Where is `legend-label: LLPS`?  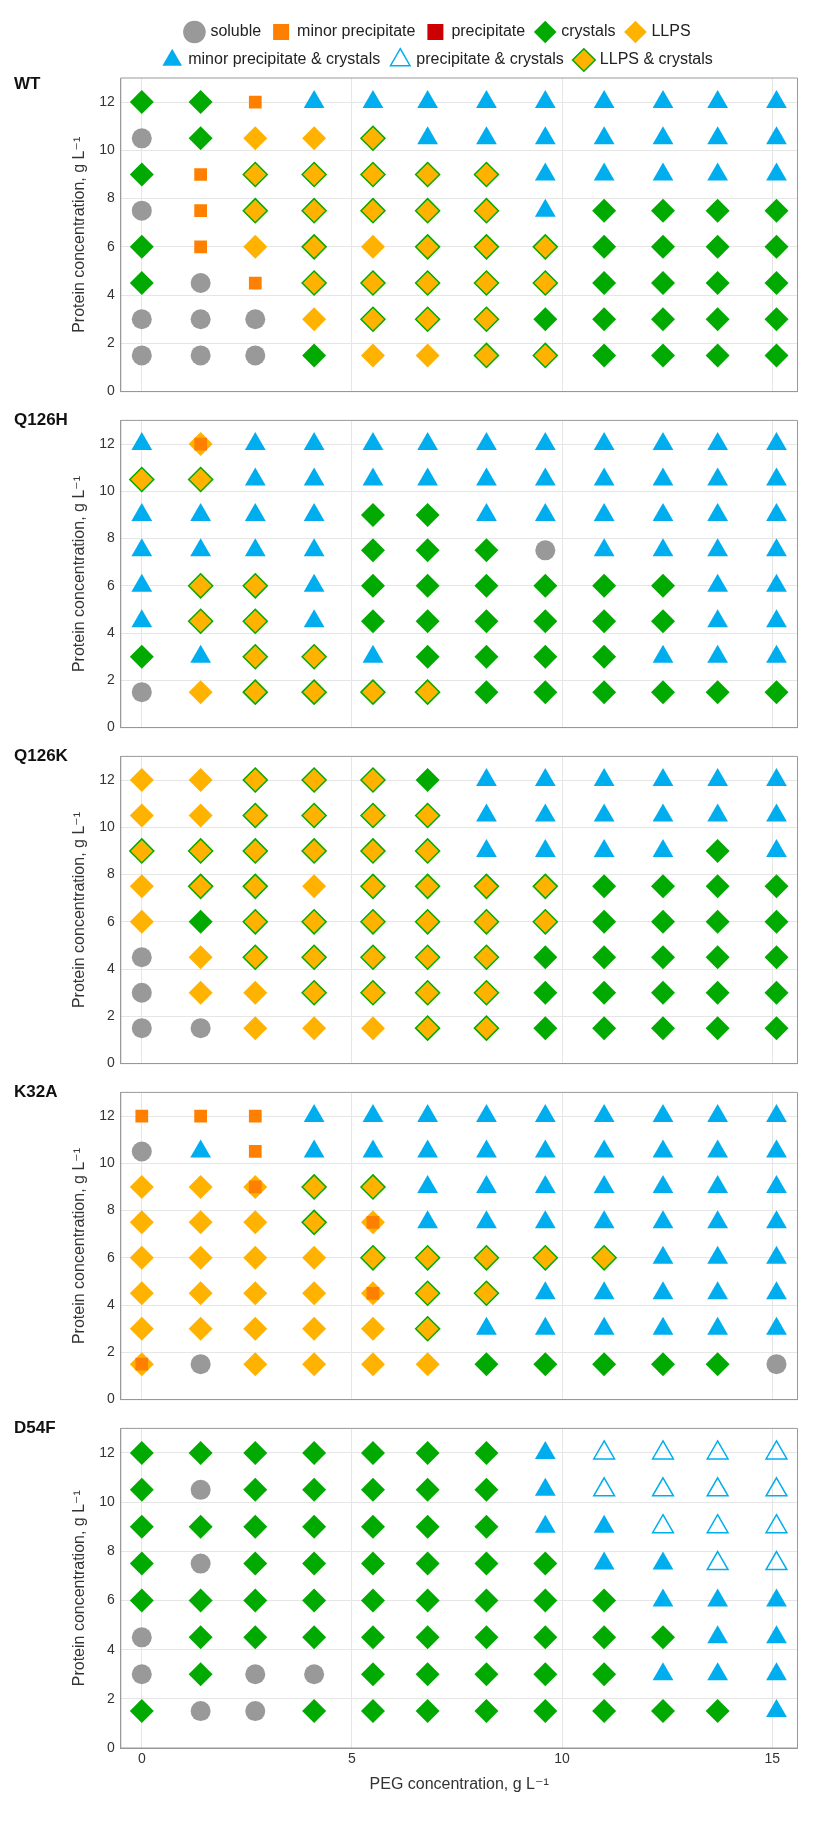
legend-label: LLPS is located at coordinates (671, 31).